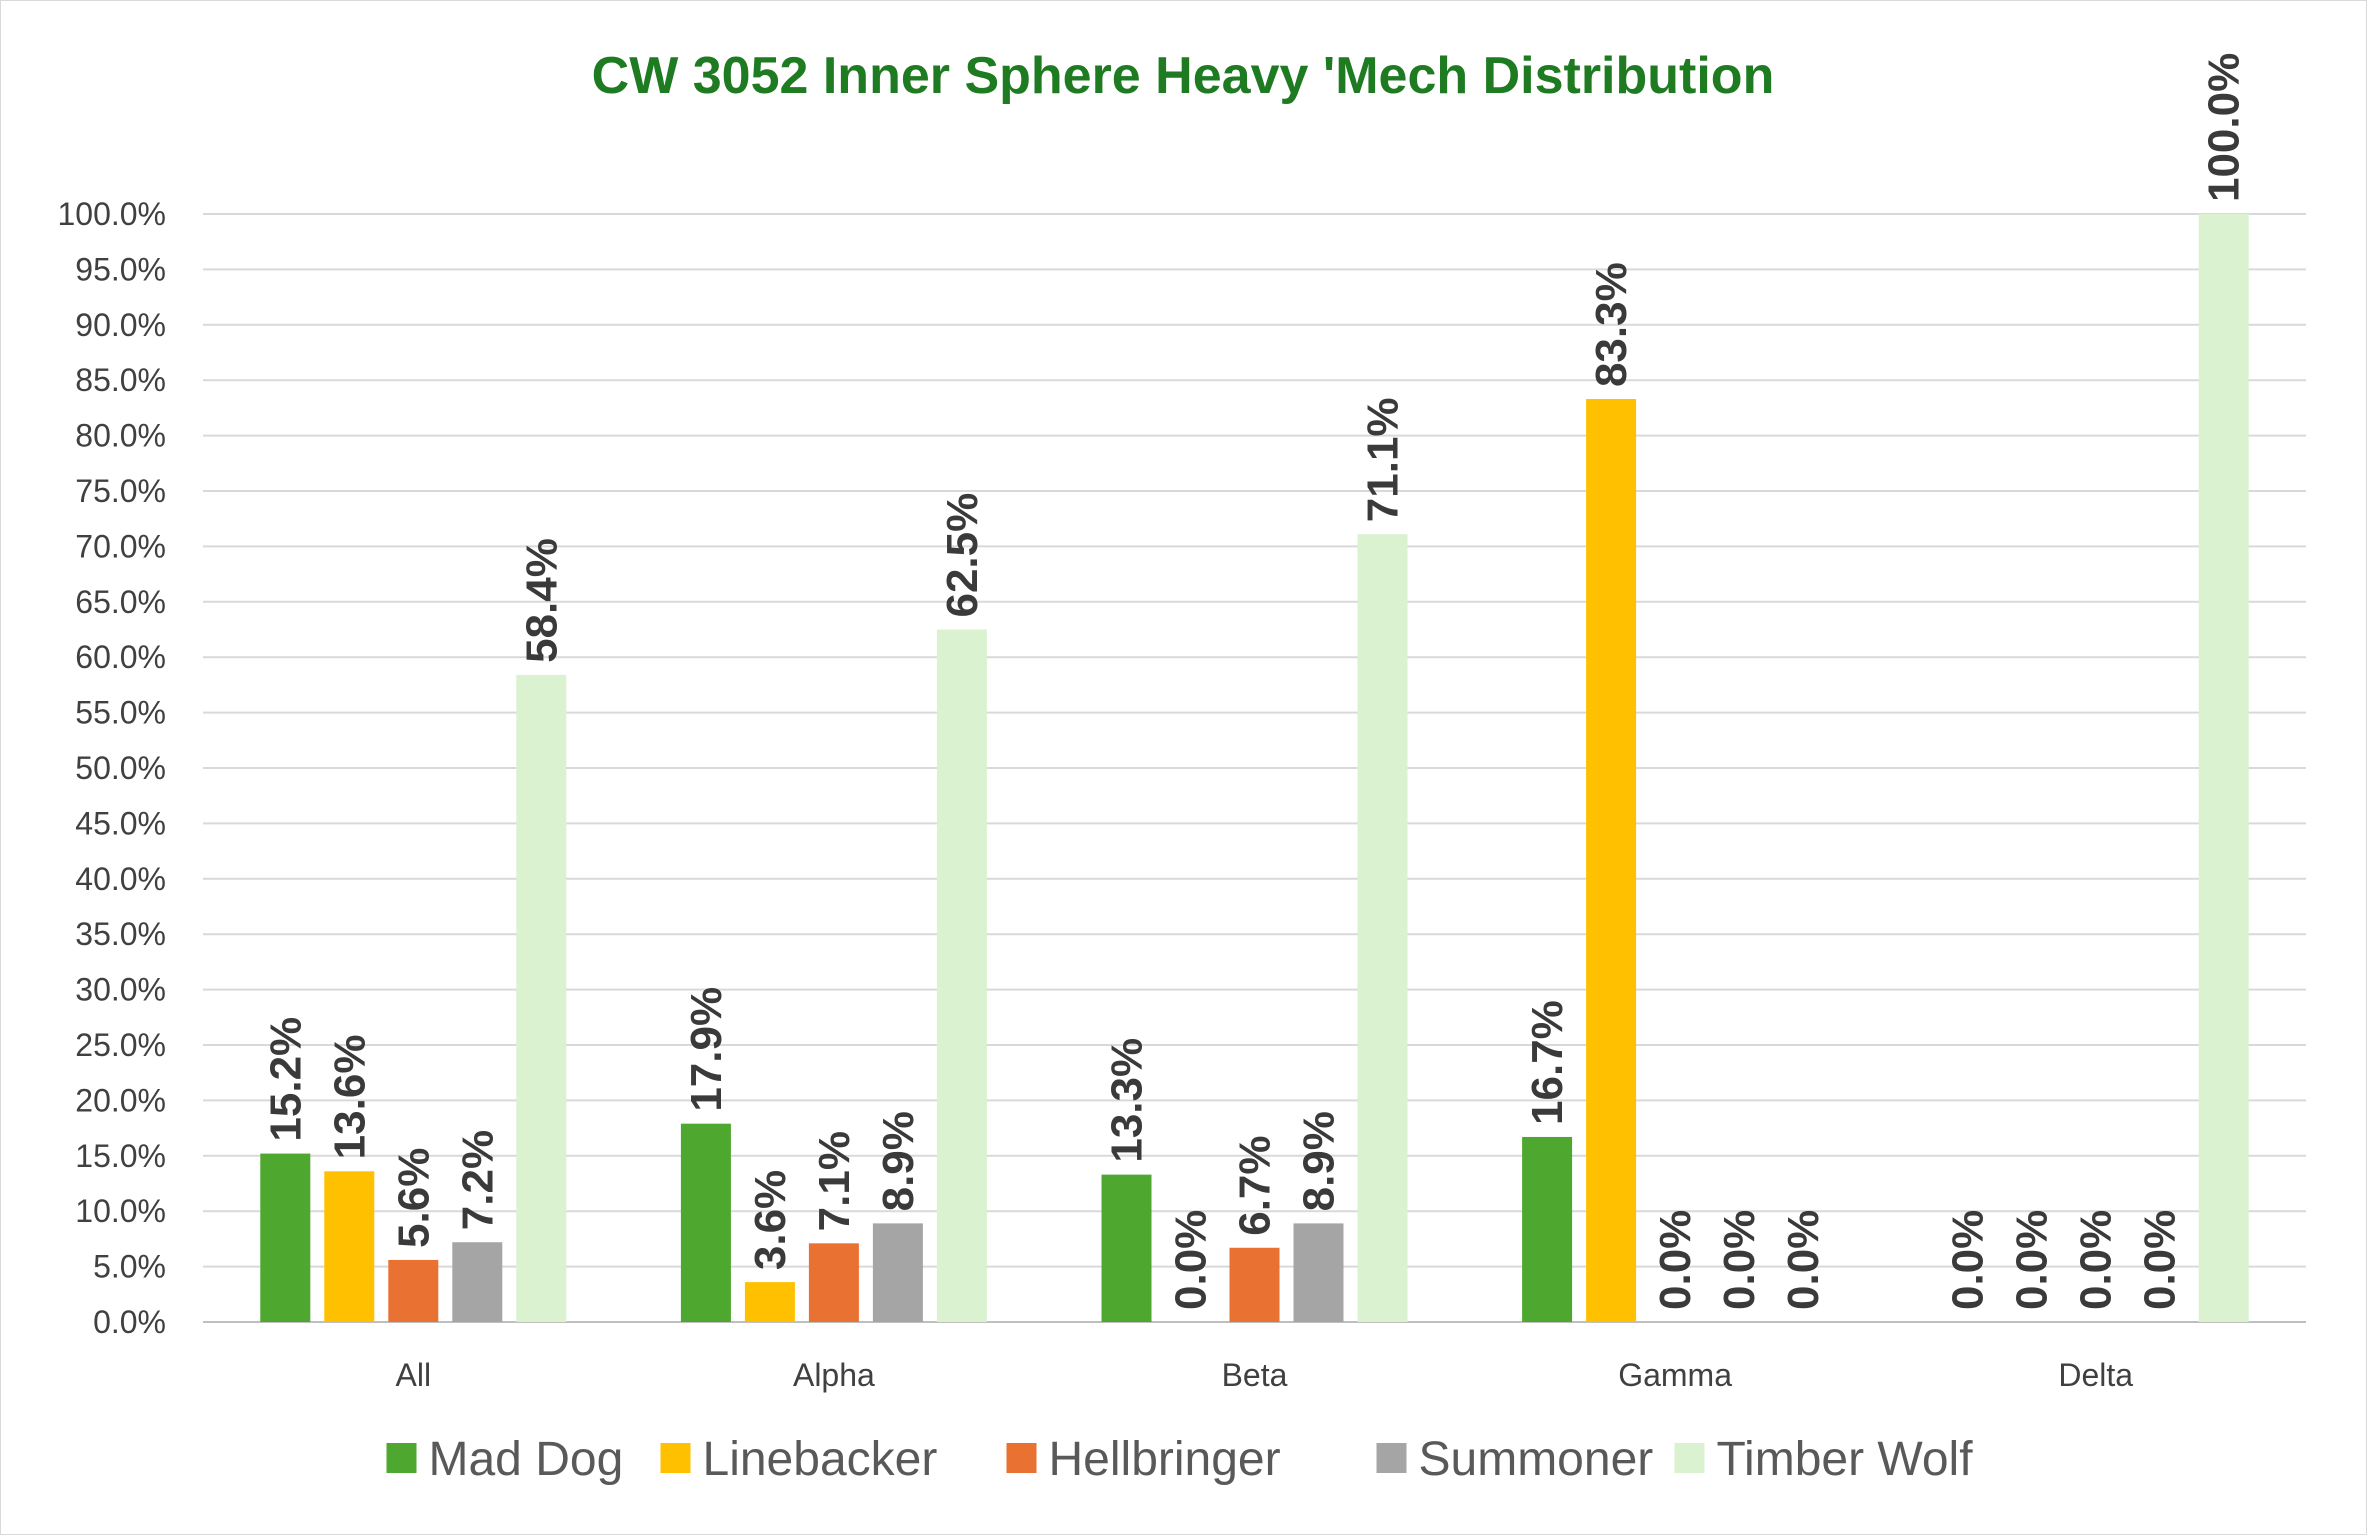 This screenshot has height=1535, width=2367. I want to click on y-tick-label: 70.0%, so click(120, 546).